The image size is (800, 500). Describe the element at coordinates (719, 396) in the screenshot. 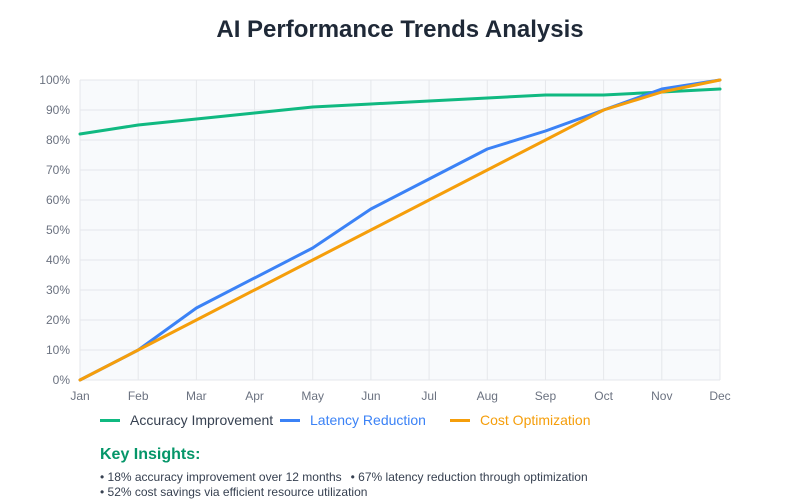

I see `x-tick-label: Dec` at that location.